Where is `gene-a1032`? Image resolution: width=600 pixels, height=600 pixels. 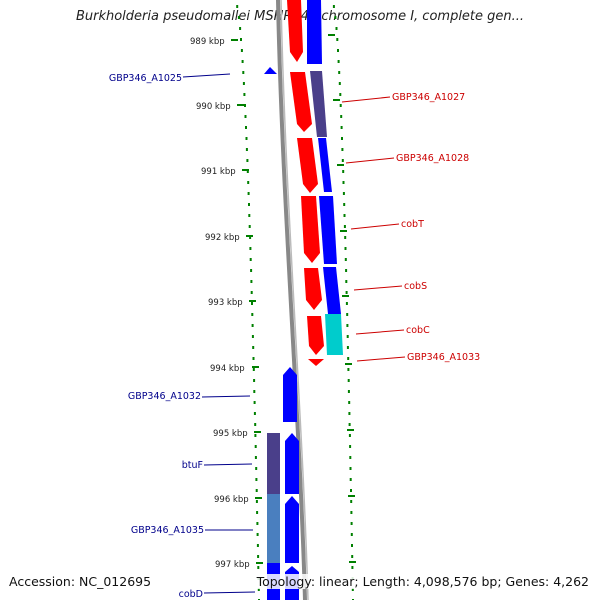
gene-a1032 is located at coordinates (290, 394).